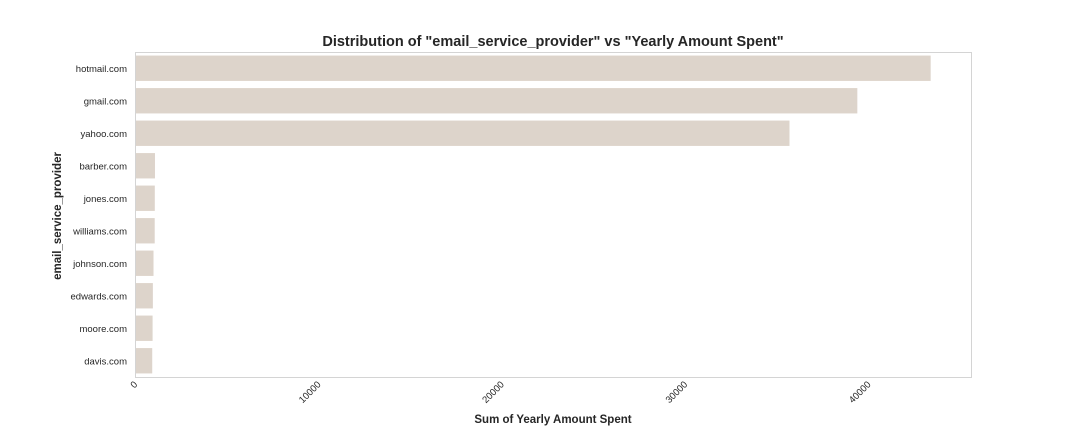 This screenshot has width=1080, height=432. Describe the element at coordinates (99, 264) in the screenshot. I see `y-tick-label: johnson.com` at that location.